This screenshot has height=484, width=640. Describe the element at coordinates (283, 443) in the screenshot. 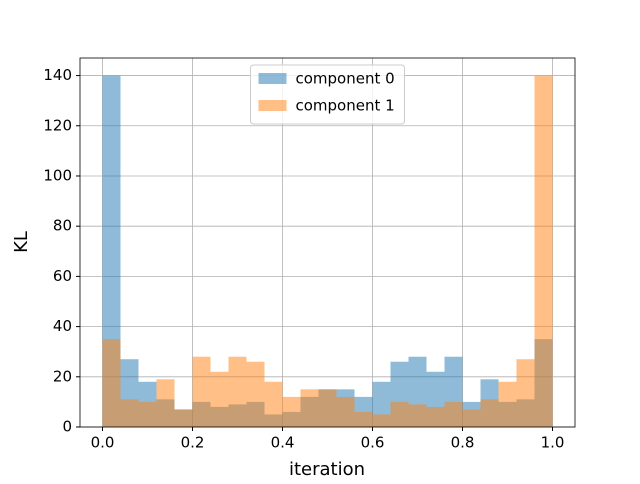

I see `x-tick-label: 0.4` at that location.